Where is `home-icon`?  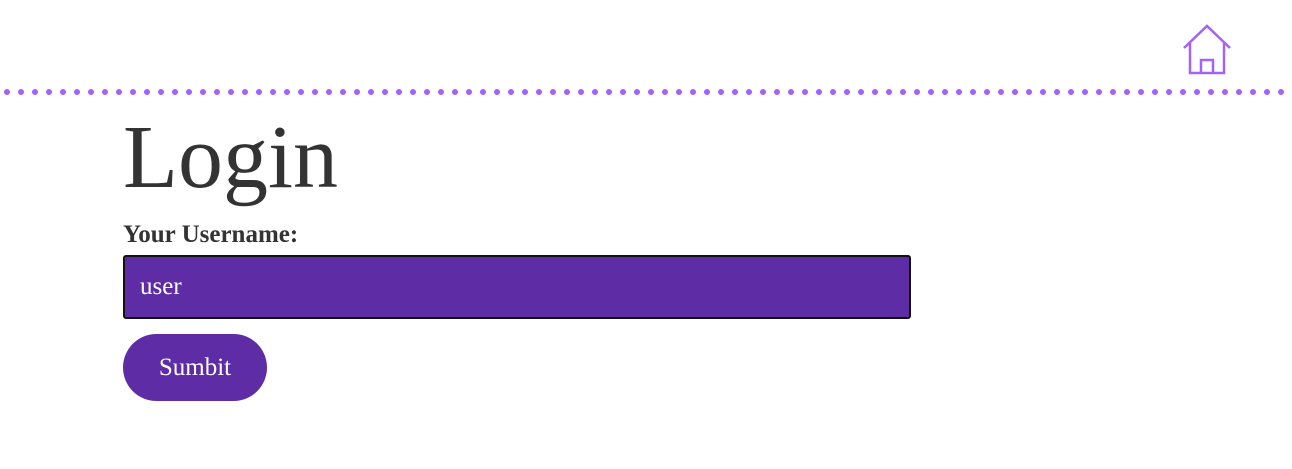
home-icon is located at coordinates (1207, 50).